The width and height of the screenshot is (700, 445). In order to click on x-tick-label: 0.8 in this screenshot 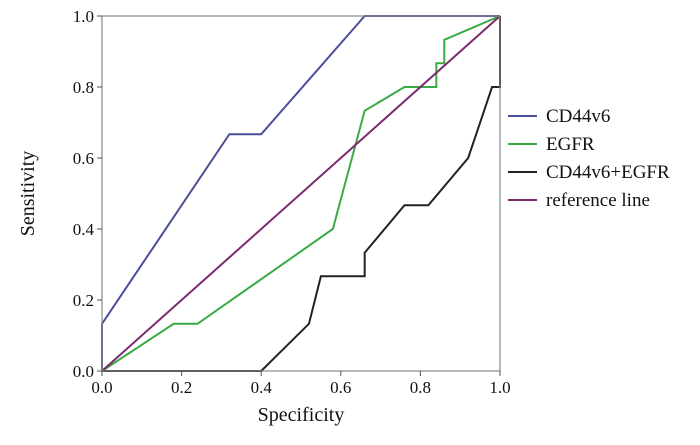, I will do `click(420, 387)`.